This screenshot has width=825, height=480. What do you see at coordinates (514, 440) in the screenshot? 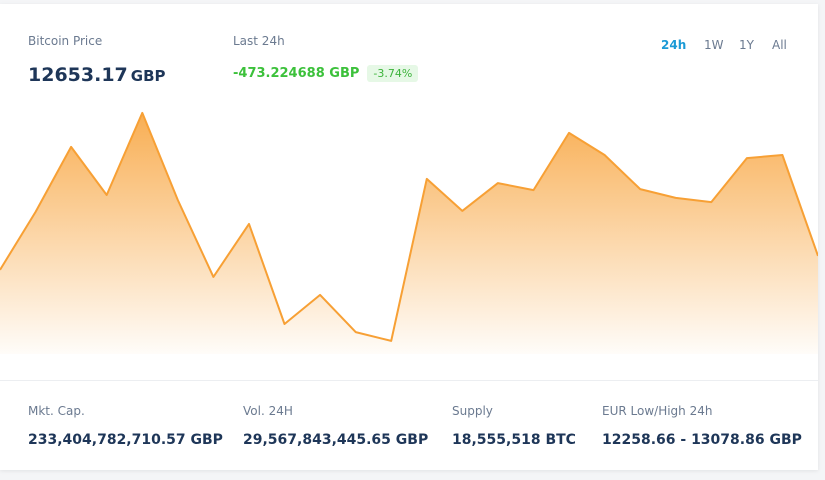
I see `stat-value: 18,555,518 BTC` at bounding box center [514, 440].